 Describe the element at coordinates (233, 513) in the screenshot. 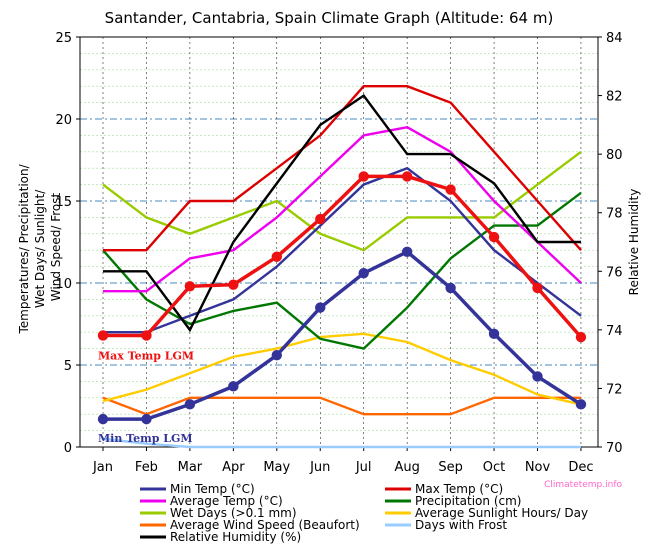

I see `legend-label-wet-days-0-1-mm: Wet Days (>0.1 mm)` at that location.